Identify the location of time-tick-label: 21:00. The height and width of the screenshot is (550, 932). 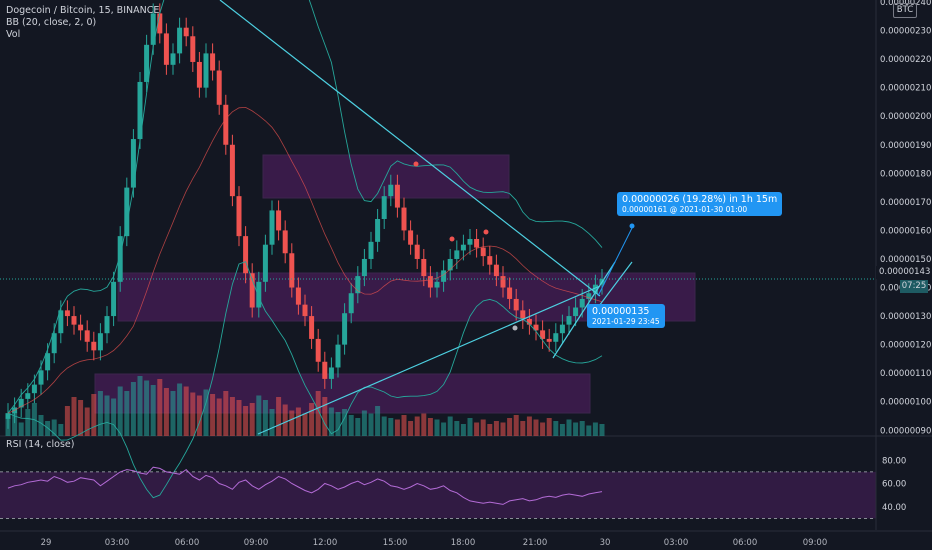
(535, 543).